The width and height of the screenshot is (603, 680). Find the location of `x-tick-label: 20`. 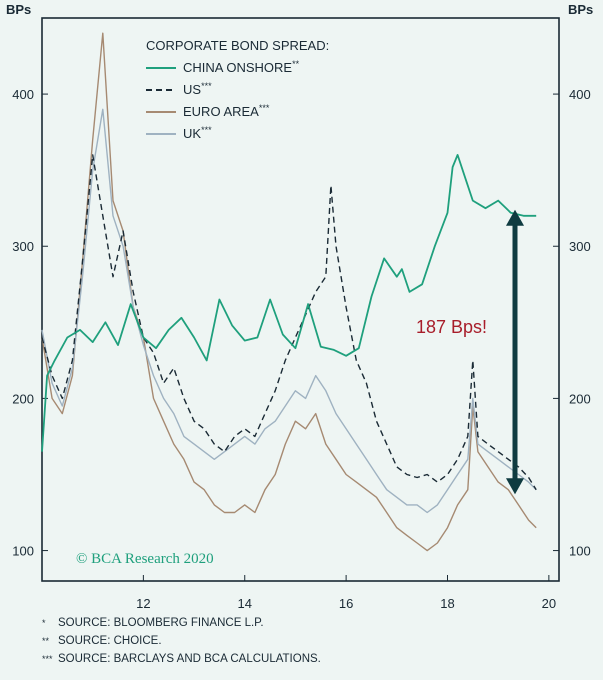

x-tick-label: 20 is located at coordinates (549, 603).